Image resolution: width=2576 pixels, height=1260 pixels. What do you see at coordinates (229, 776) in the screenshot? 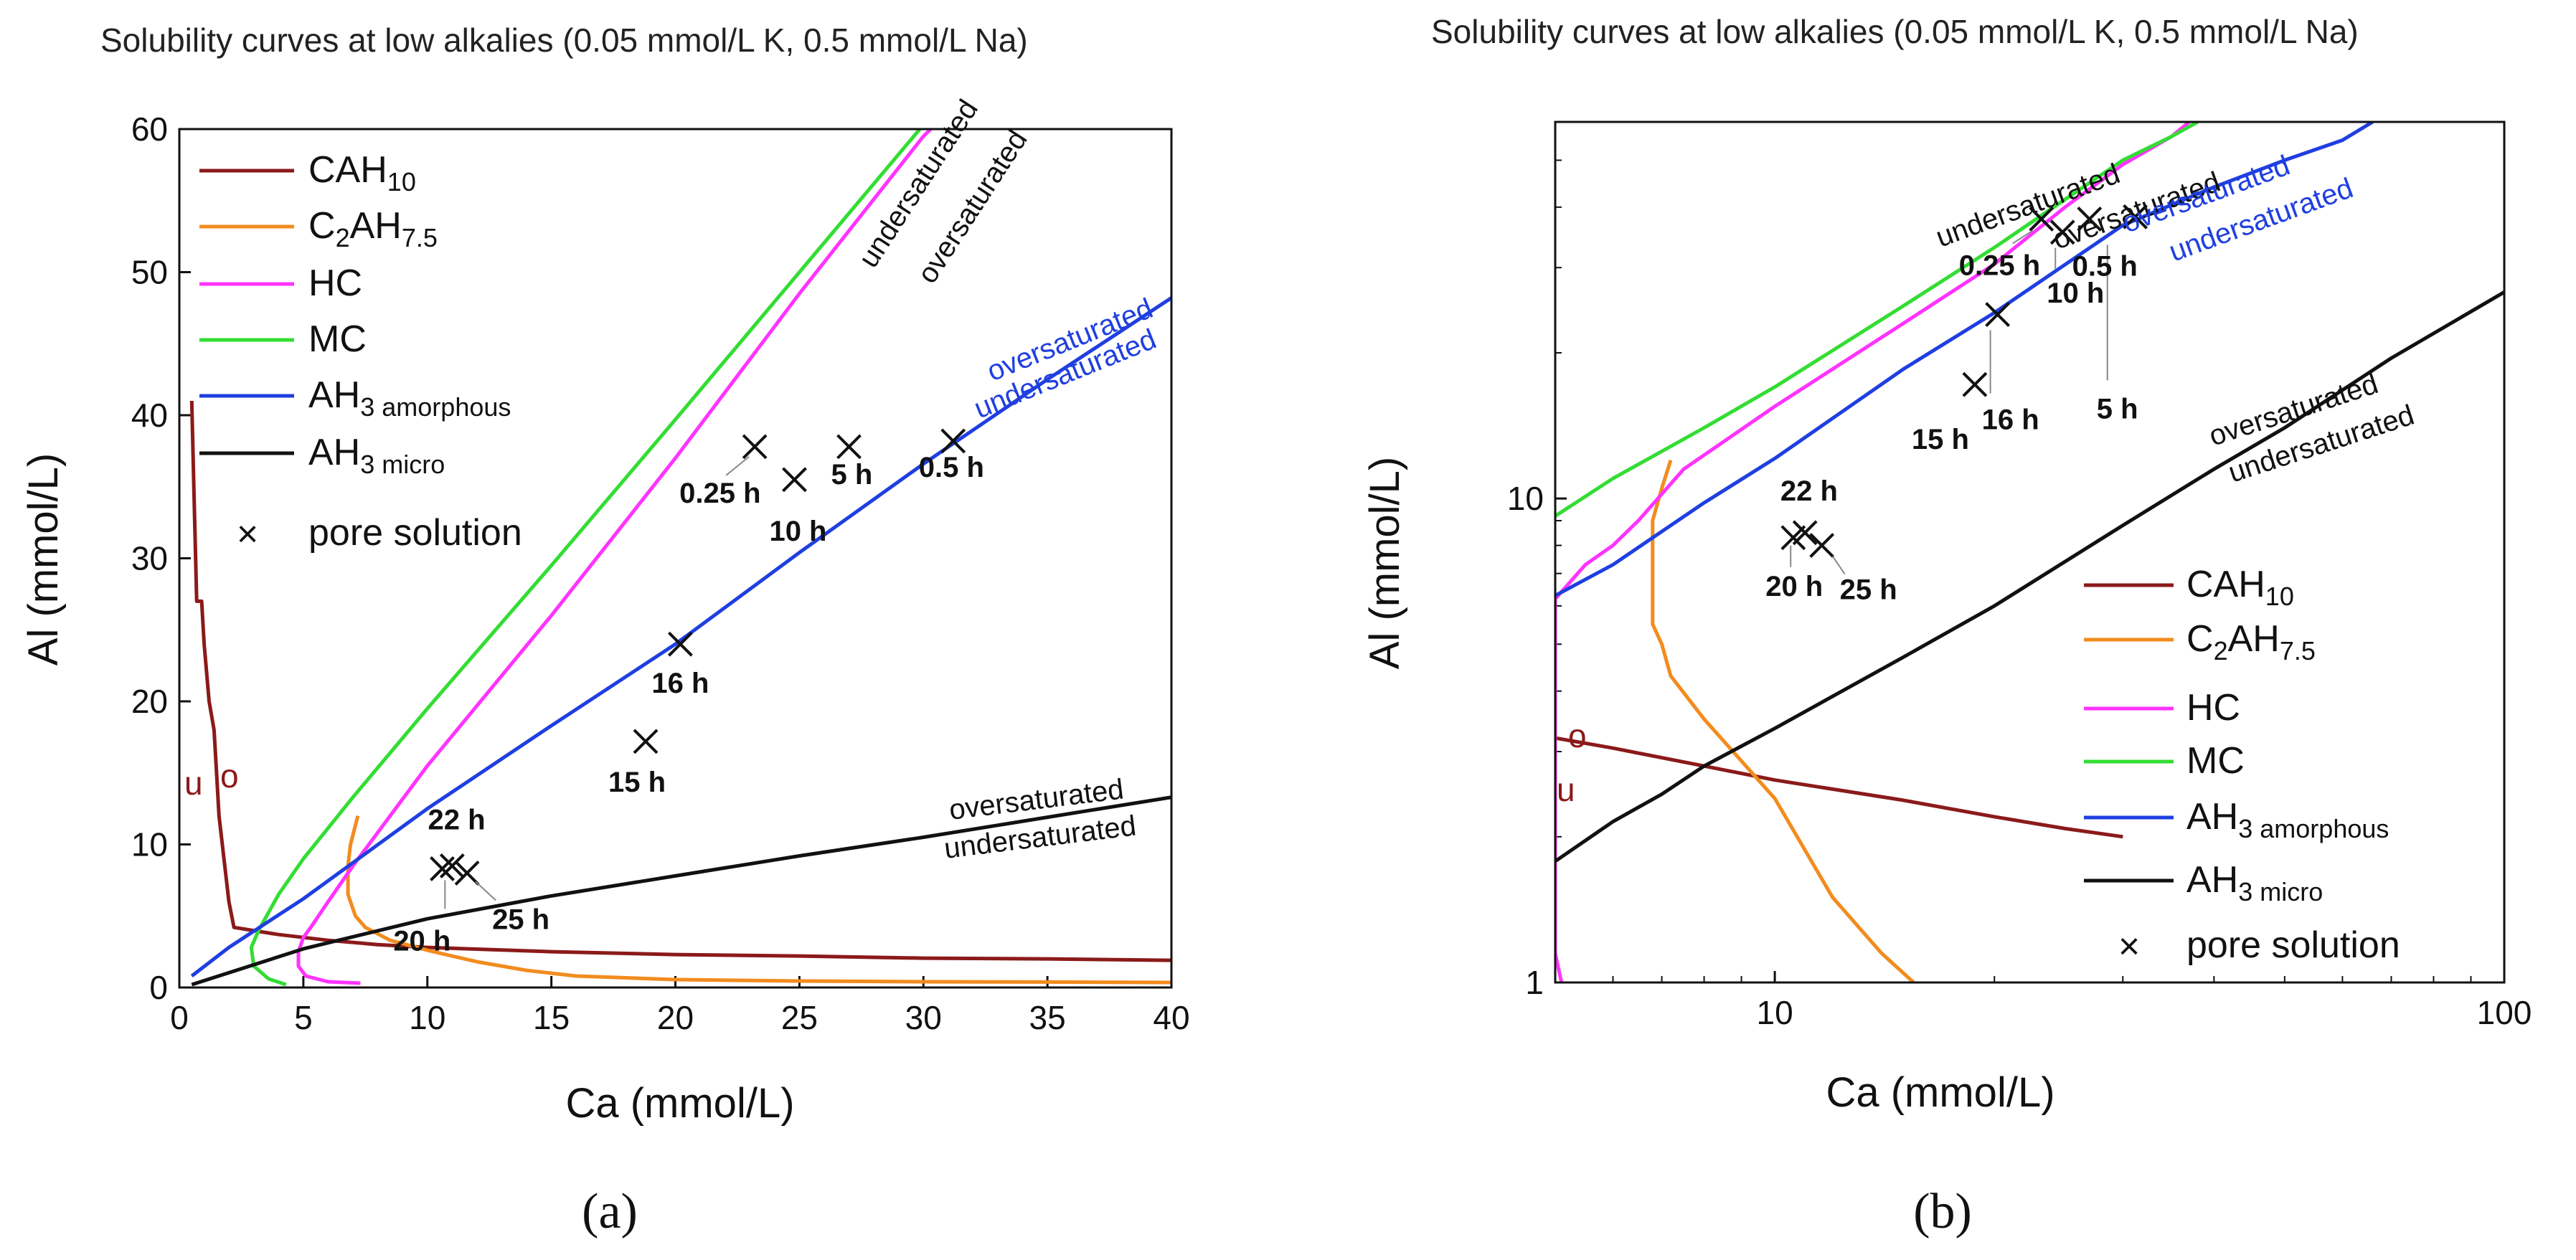
I see `panel-a-o-label: o` at bounding box center [229, 776].